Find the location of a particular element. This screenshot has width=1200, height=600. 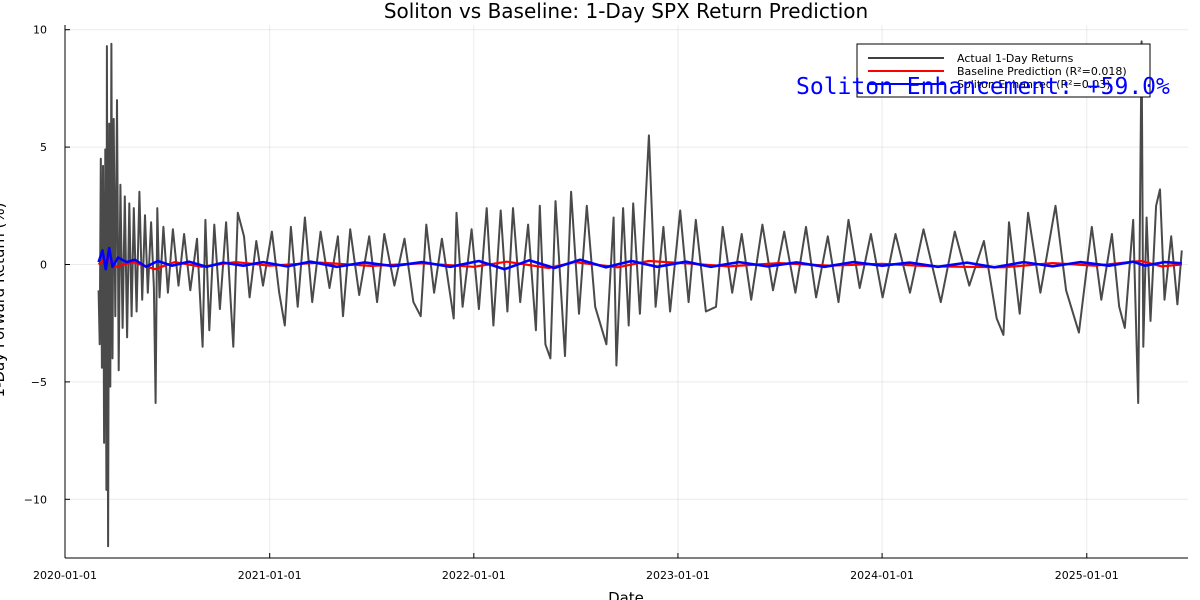

x-tick-label: 2023-01-01 is located at coordinates (678, 575).